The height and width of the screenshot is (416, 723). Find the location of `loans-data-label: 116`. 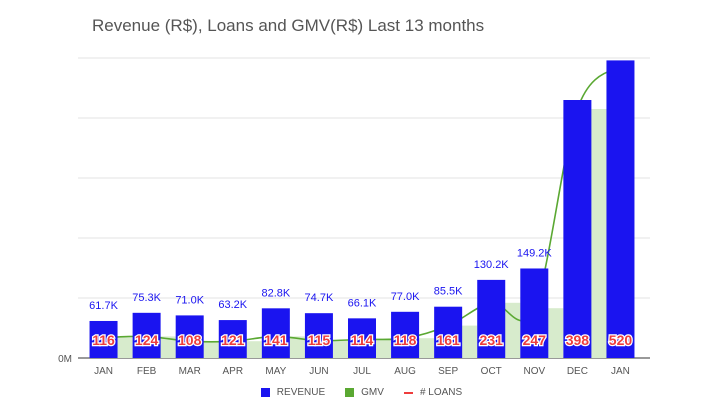

loans-data-label: 116 is located at coordinates (103, 340).